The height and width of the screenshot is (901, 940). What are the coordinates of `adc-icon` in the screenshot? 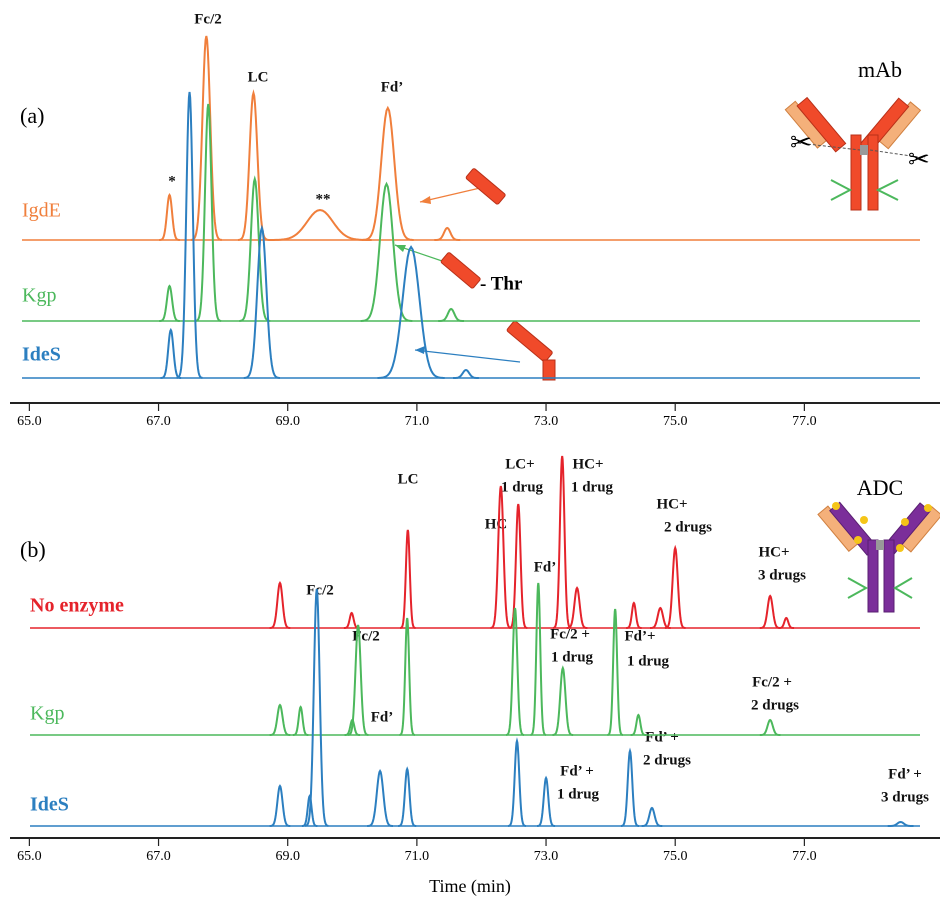 It's located at (878, 557).